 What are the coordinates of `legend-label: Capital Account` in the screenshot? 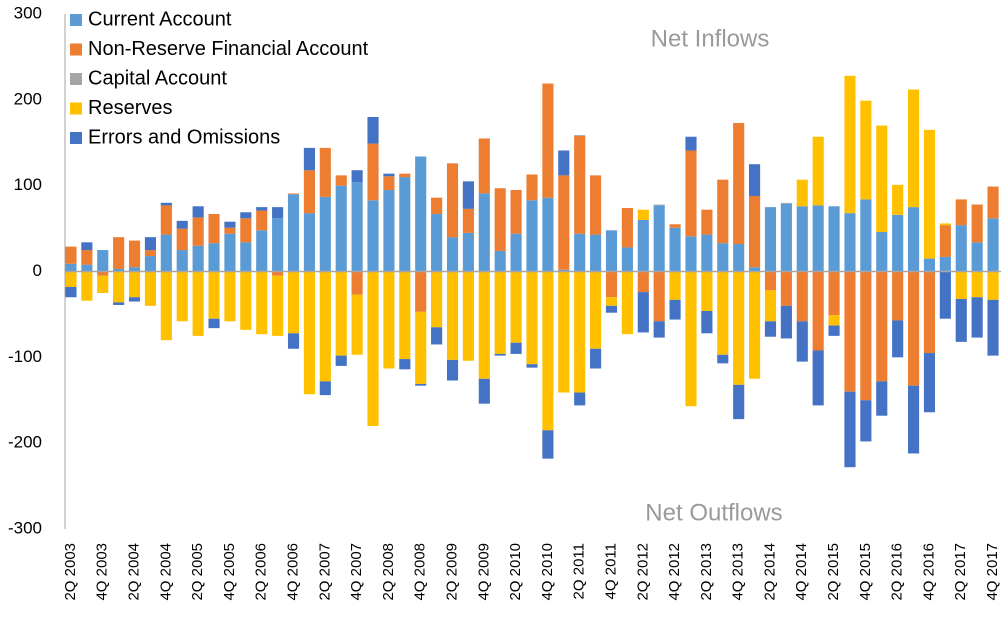 It's located at (157, 78).